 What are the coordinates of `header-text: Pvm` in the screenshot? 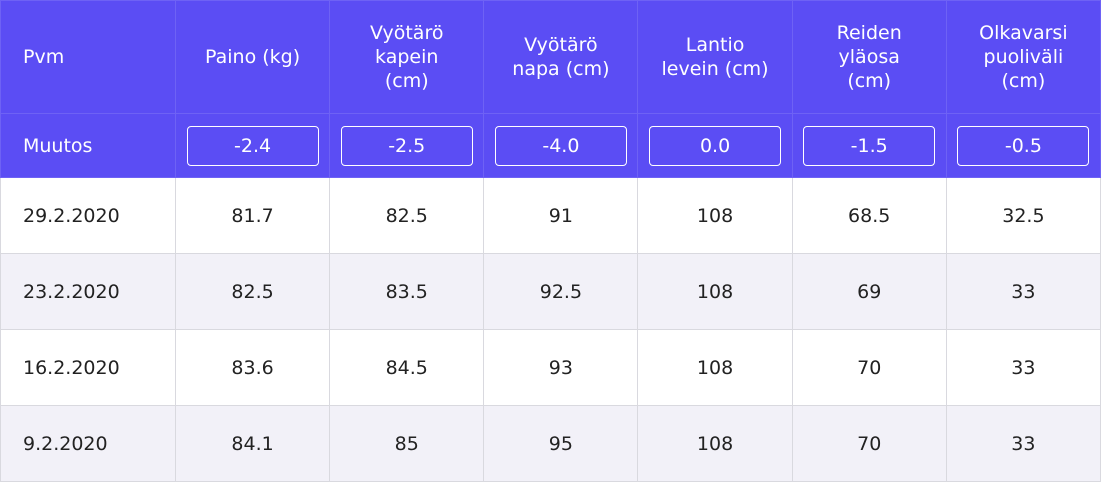 It's located at (44, 57).